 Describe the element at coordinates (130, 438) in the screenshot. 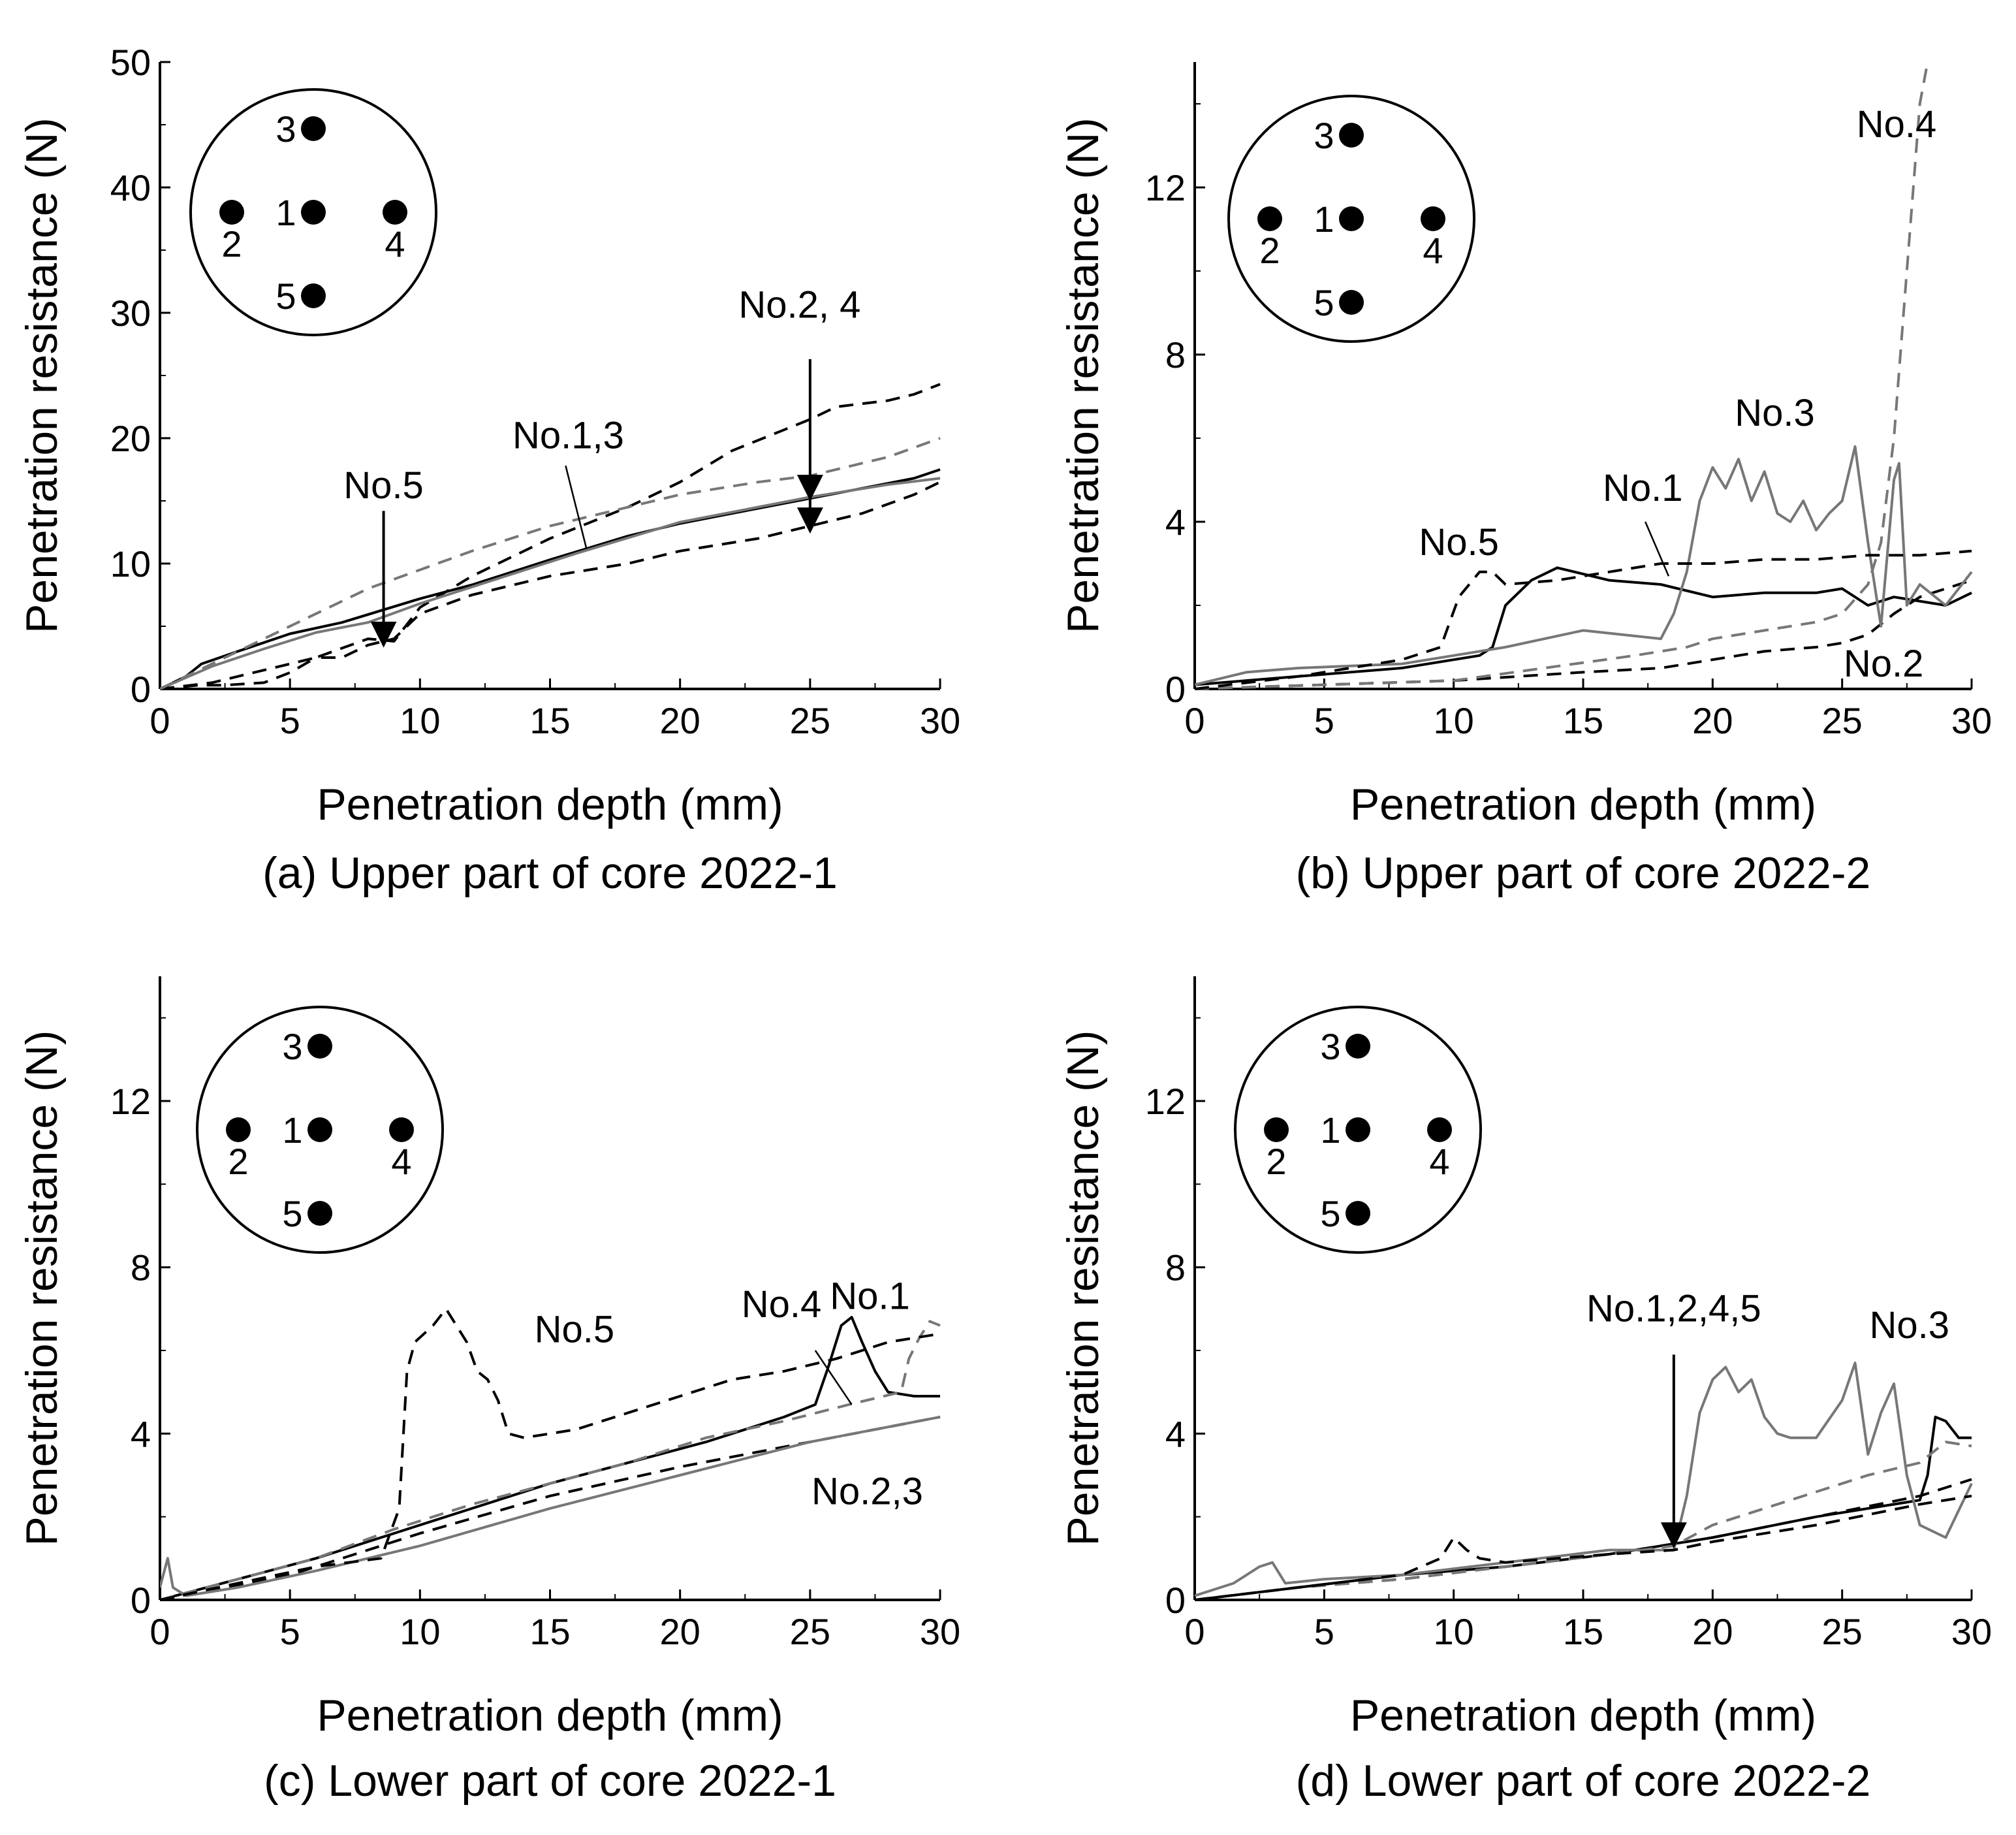

I see `y-tick-label: 20` at that location.